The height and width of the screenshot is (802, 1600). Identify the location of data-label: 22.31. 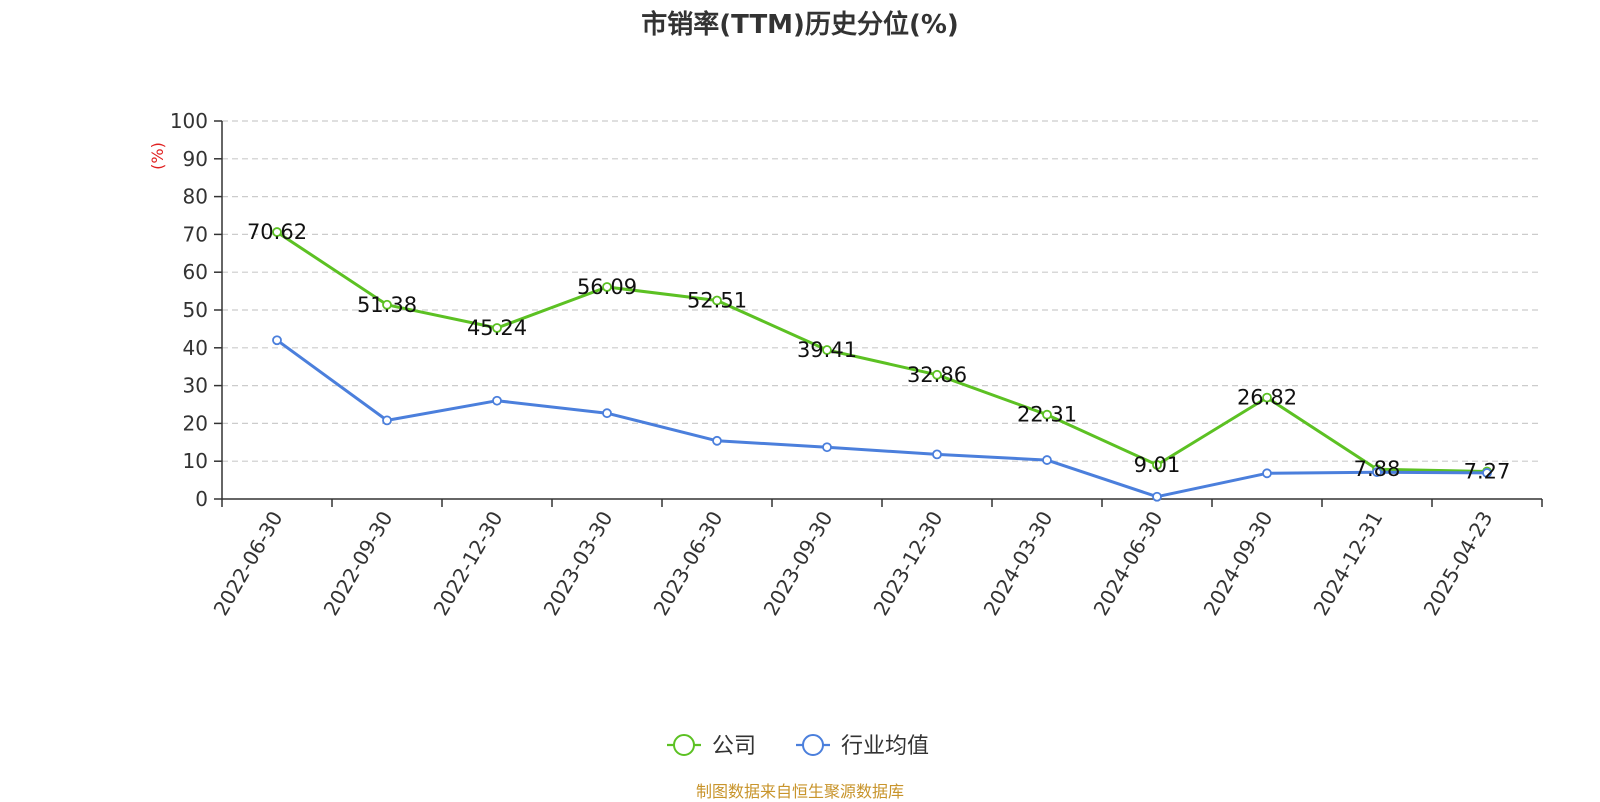
(1047, 415).